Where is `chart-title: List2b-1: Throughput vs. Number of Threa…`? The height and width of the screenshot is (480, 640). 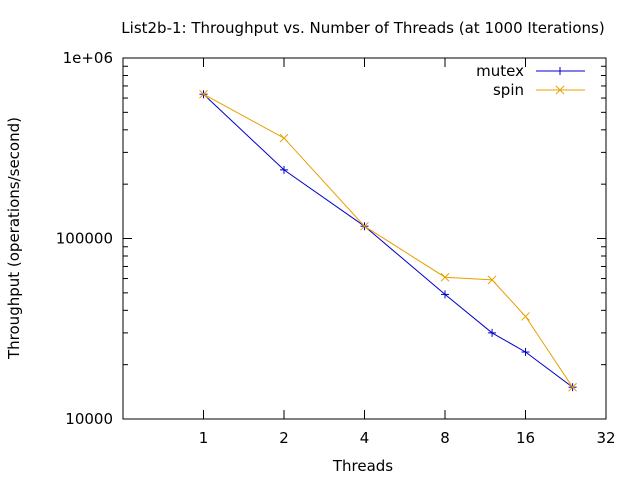
chart-title: List2b-1: Throughput vs. Number of Threa… is located at coordinates (362, 28).